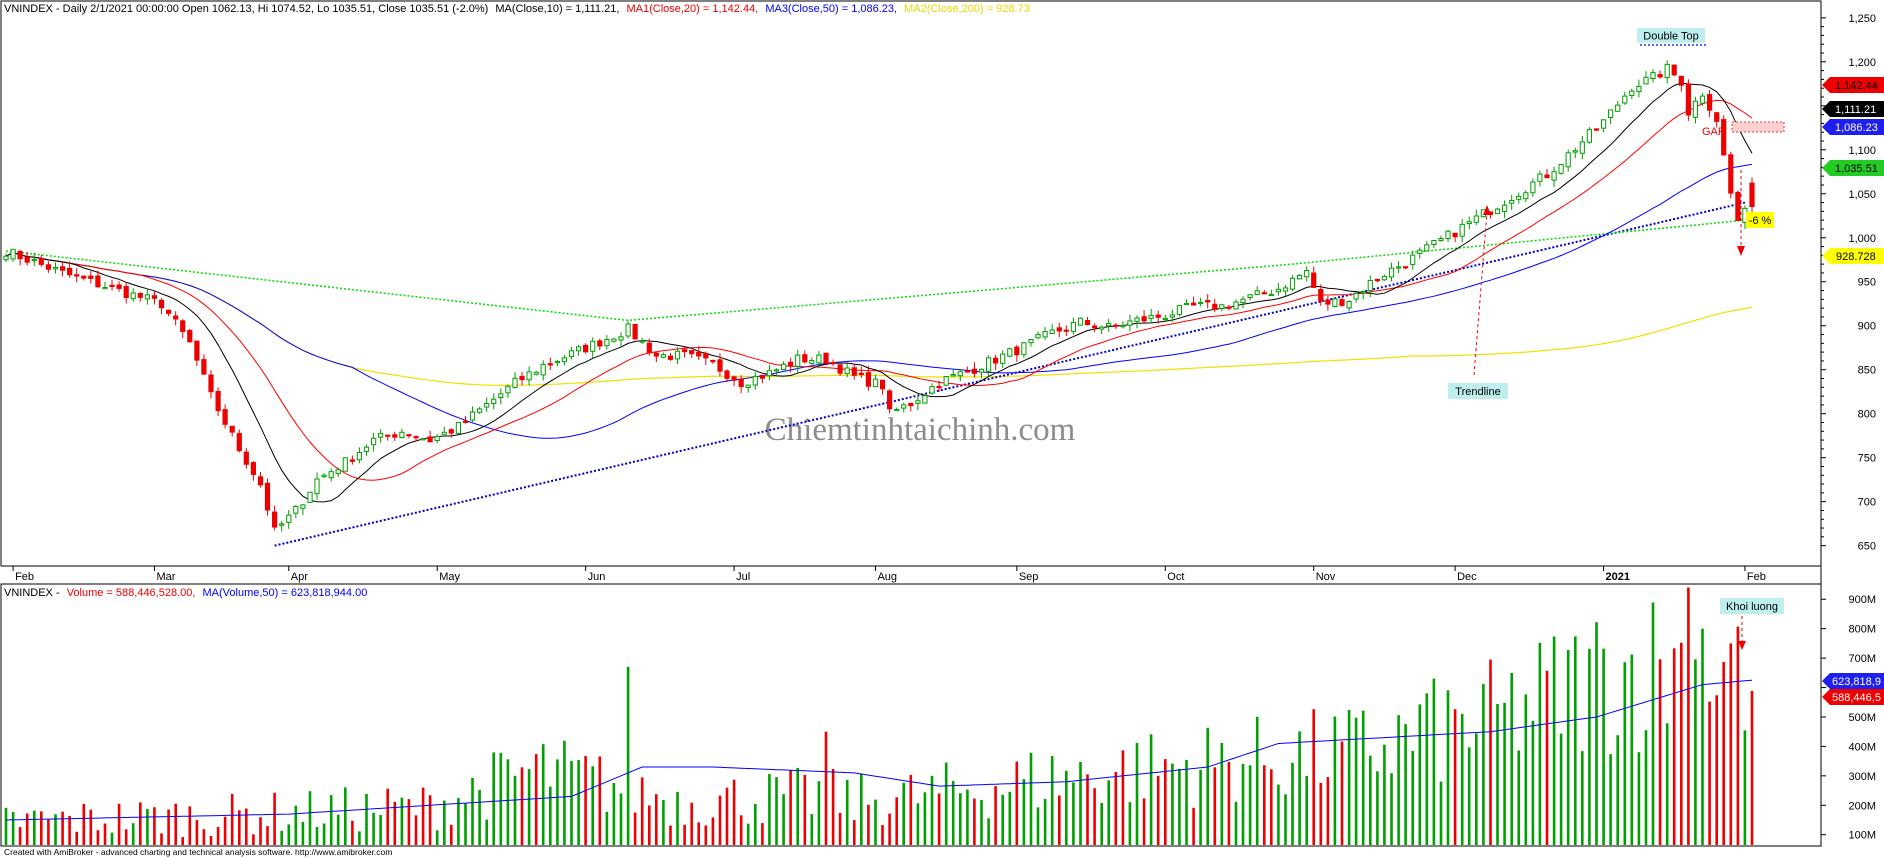  Describe the element at coordinates (24, 577) in the screenshot. I see `x-tick-label: Feb` at that location.